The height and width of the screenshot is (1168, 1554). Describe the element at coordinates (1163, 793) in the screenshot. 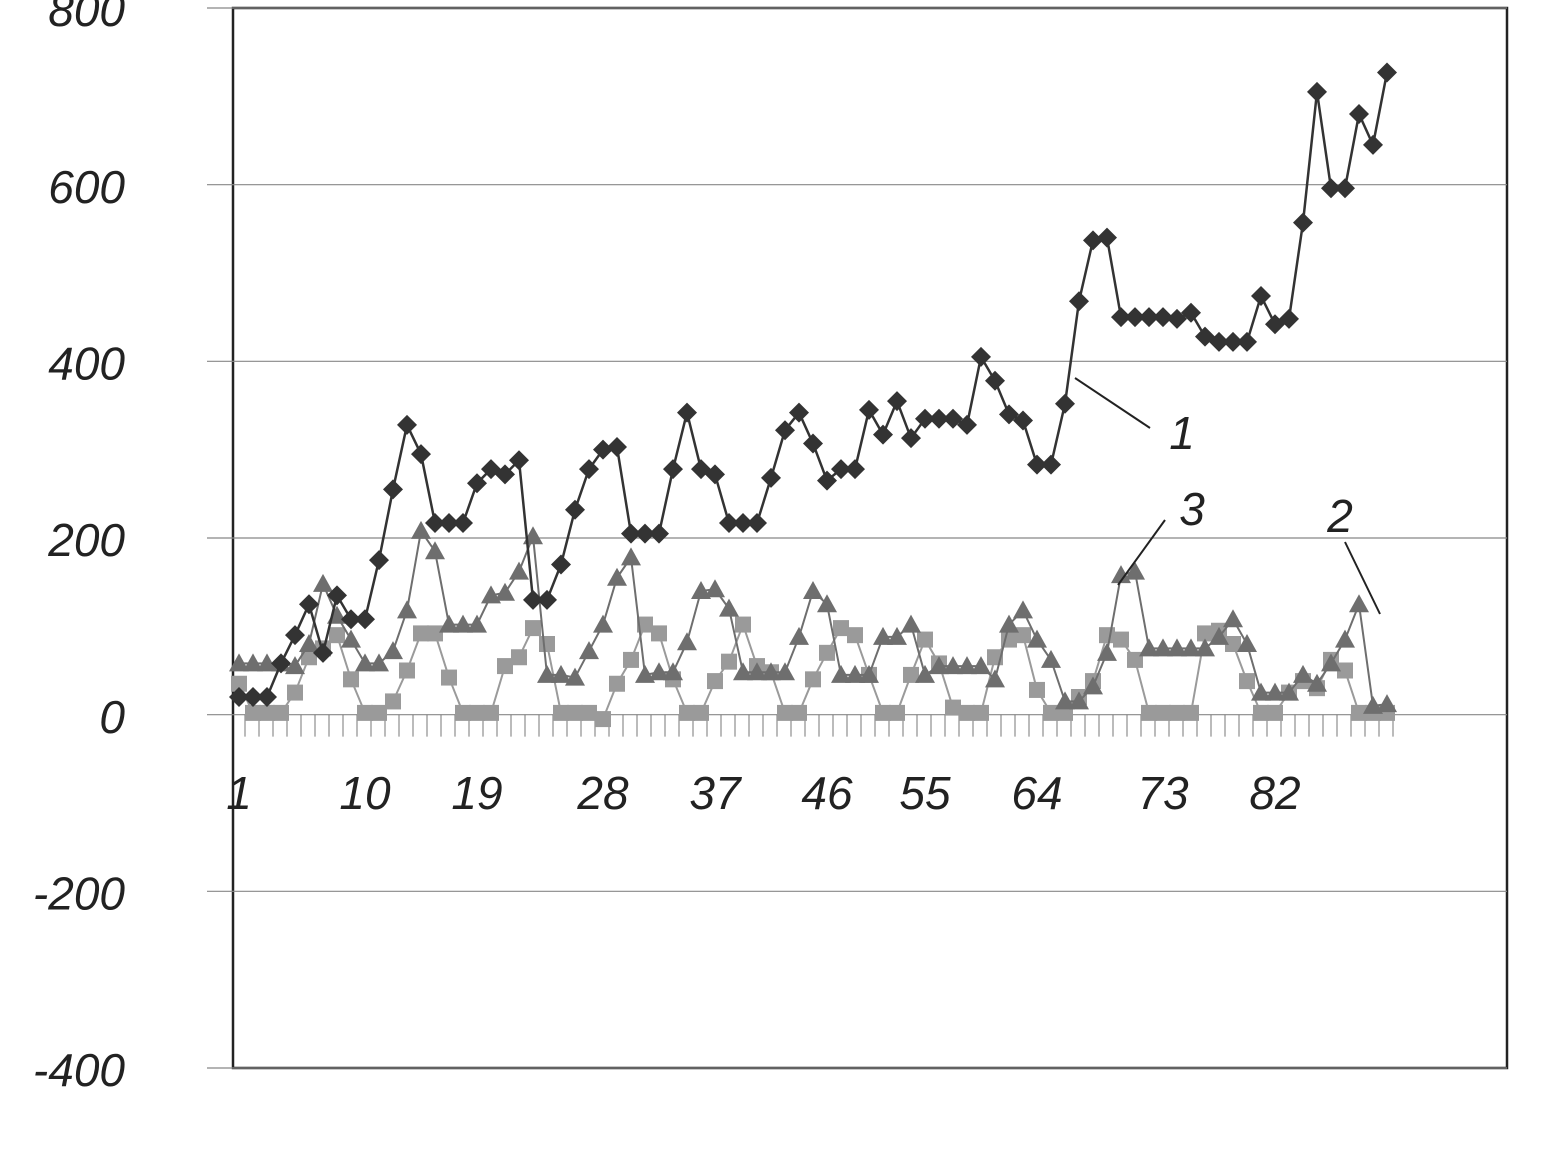

I see `x-tick-label: 73` at that location.